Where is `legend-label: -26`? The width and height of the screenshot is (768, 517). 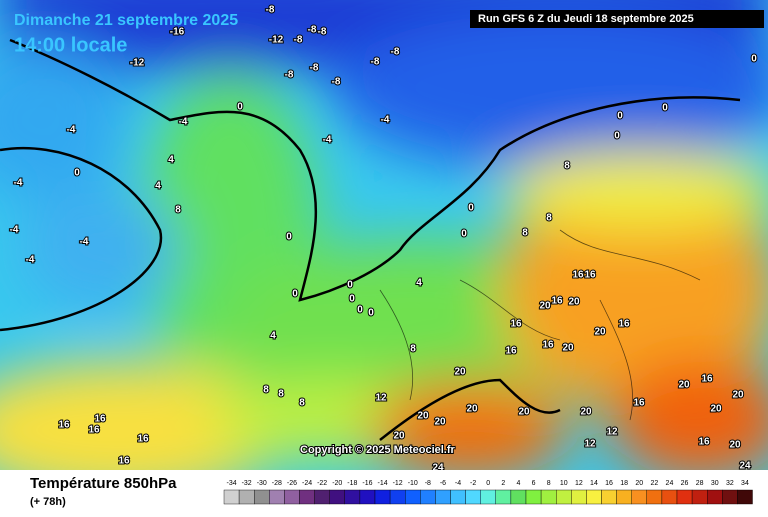
legend-label: -26 is located at coordinates (292, 483).